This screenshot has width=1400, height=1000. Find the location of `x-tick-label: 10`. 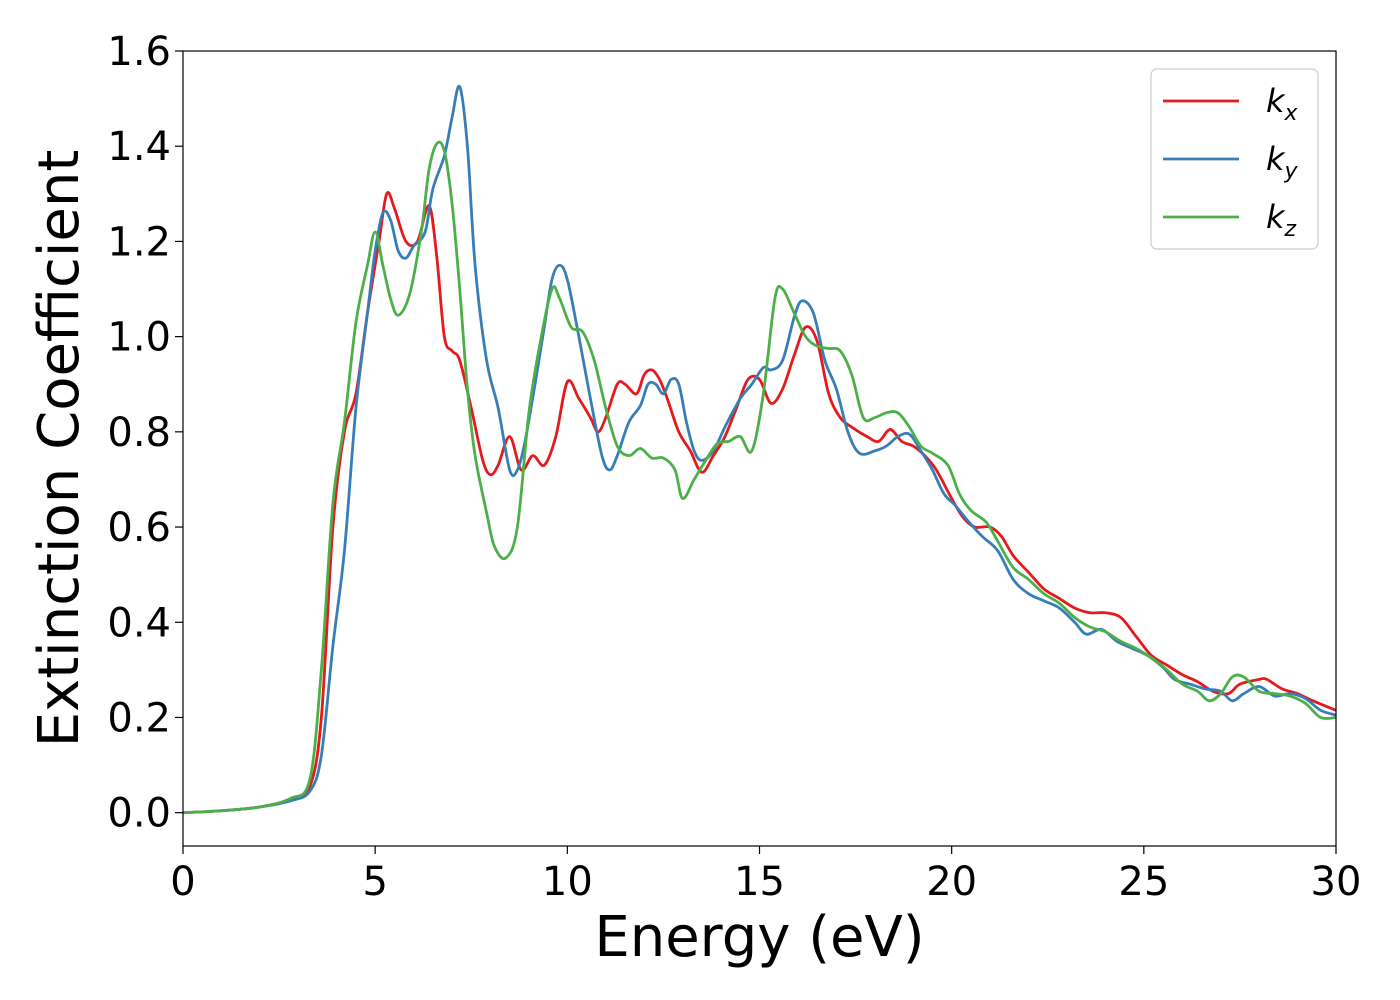

x-tick-label: 10 is located at coordinates (567, 882).